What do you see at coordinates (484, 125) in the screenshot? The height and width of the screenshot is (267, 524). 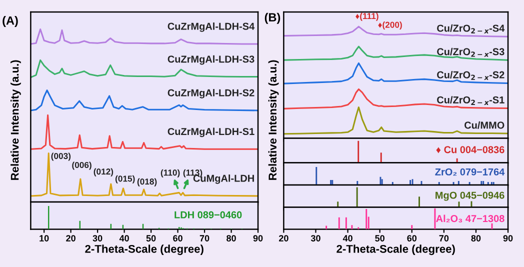 I see `series-label: Cu/MMO` at bounding box center [484, 125].